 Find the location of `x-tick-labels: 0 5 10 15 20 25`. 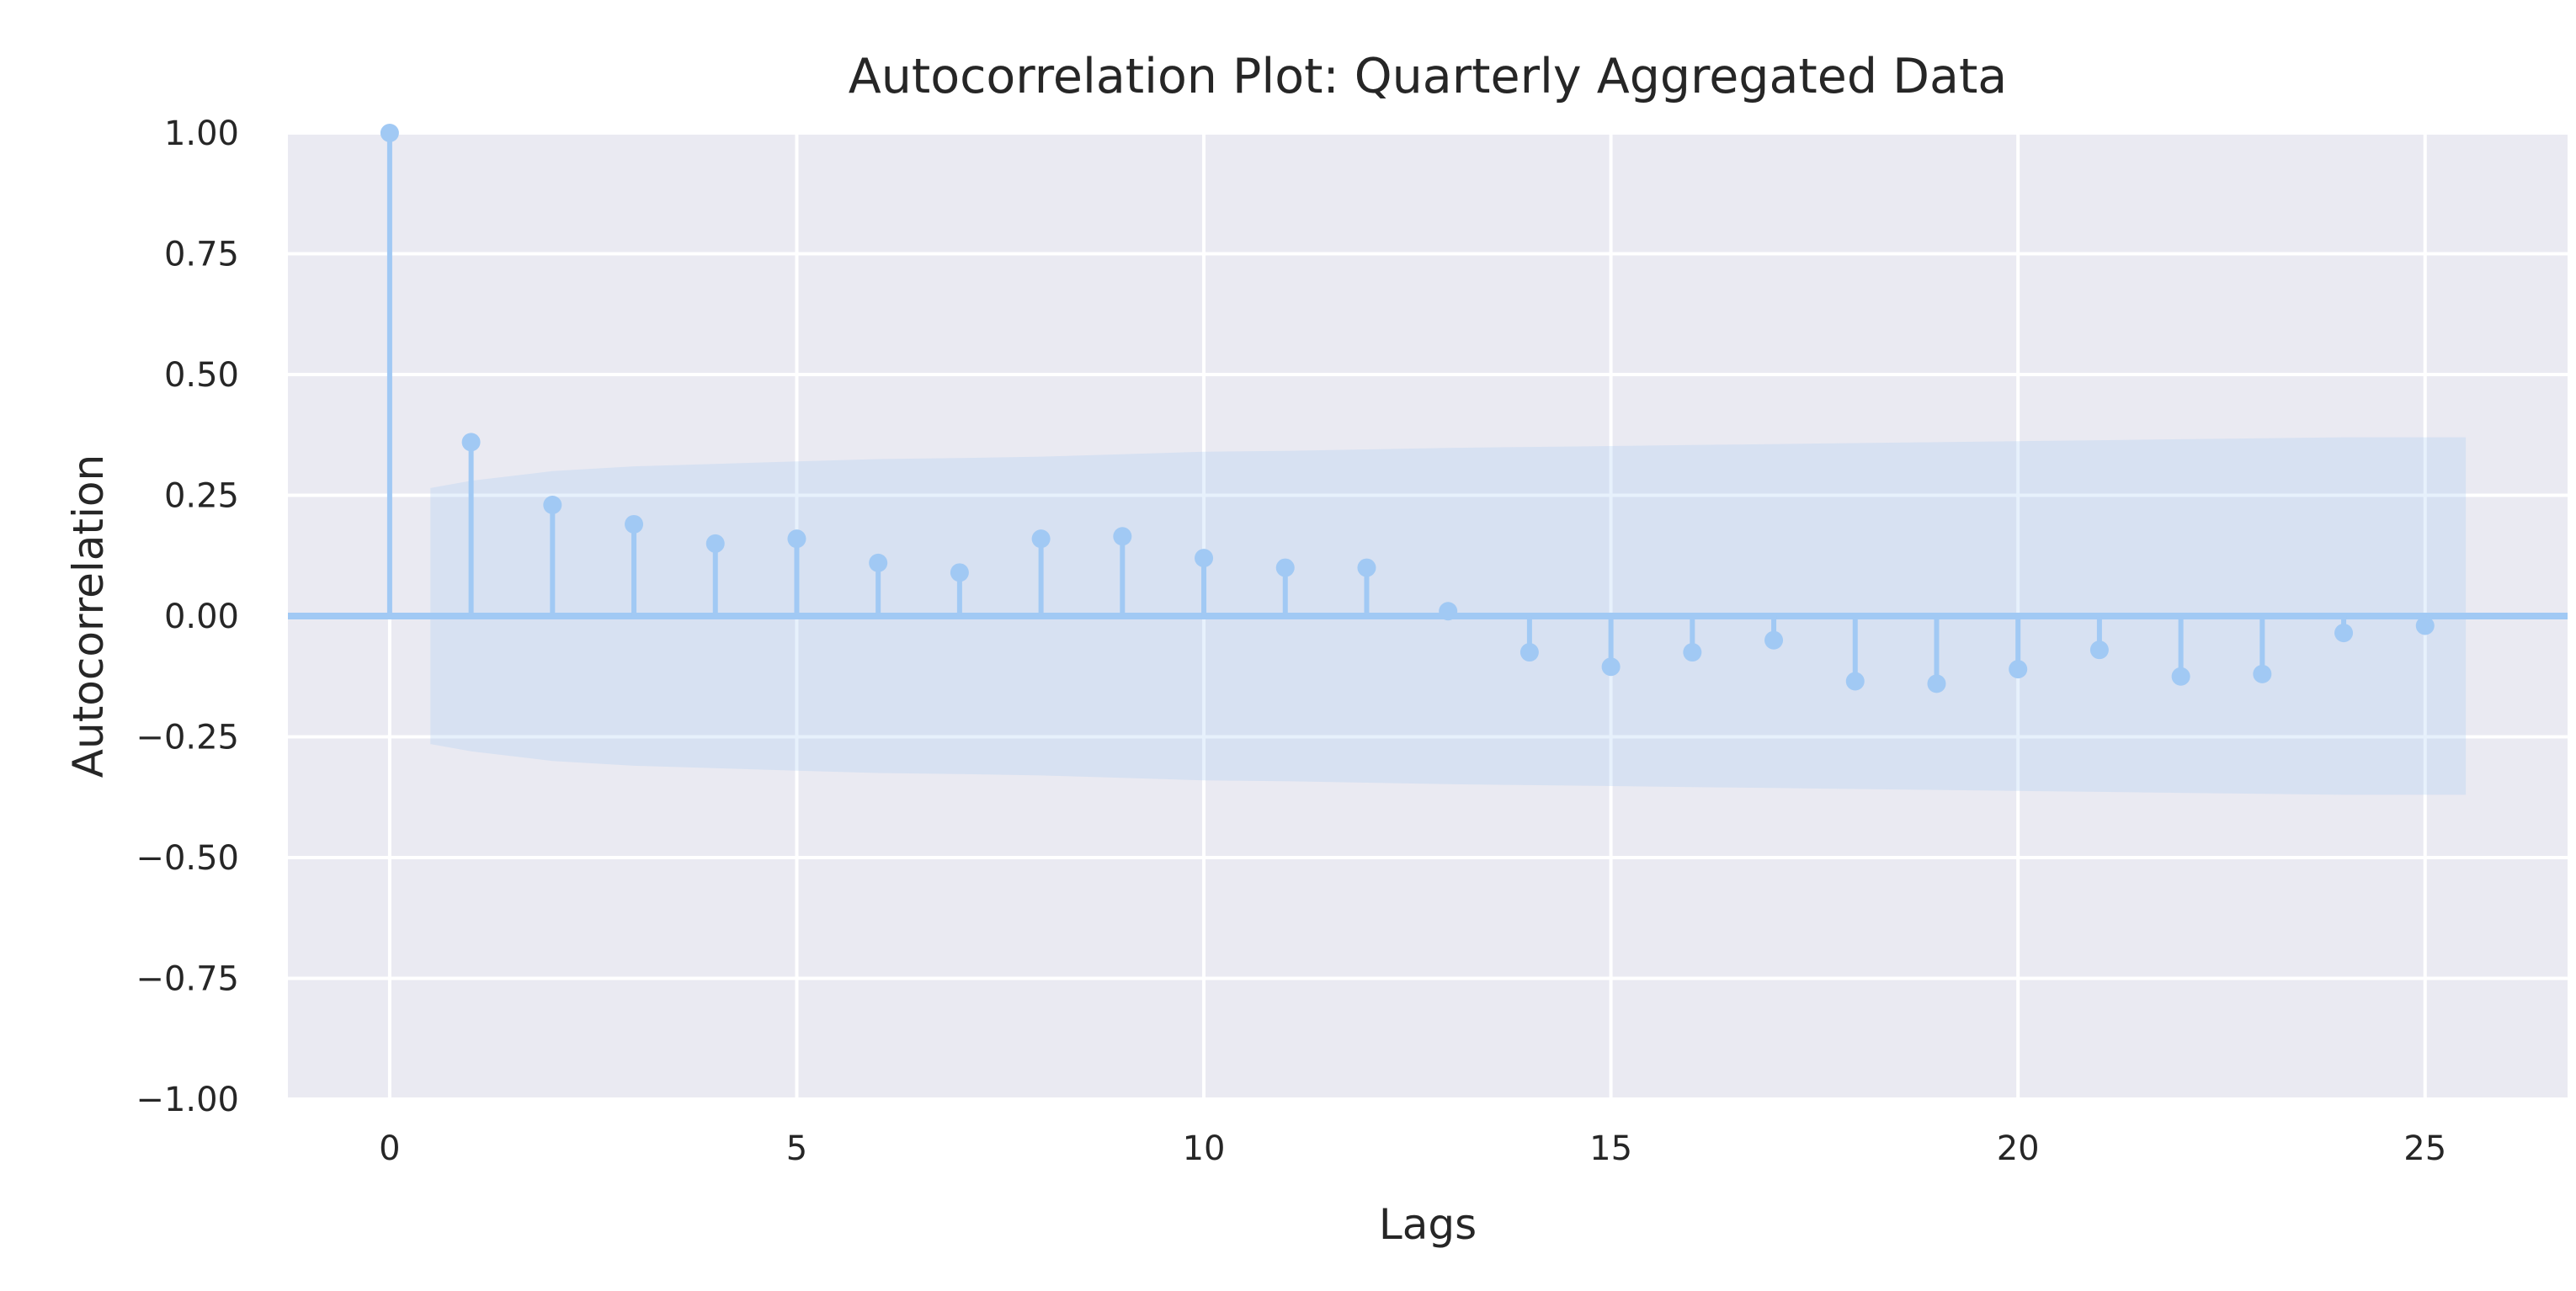

x-tick-labels: 0 5 10 15 20 25 is located at coordinates (1412, 1148).